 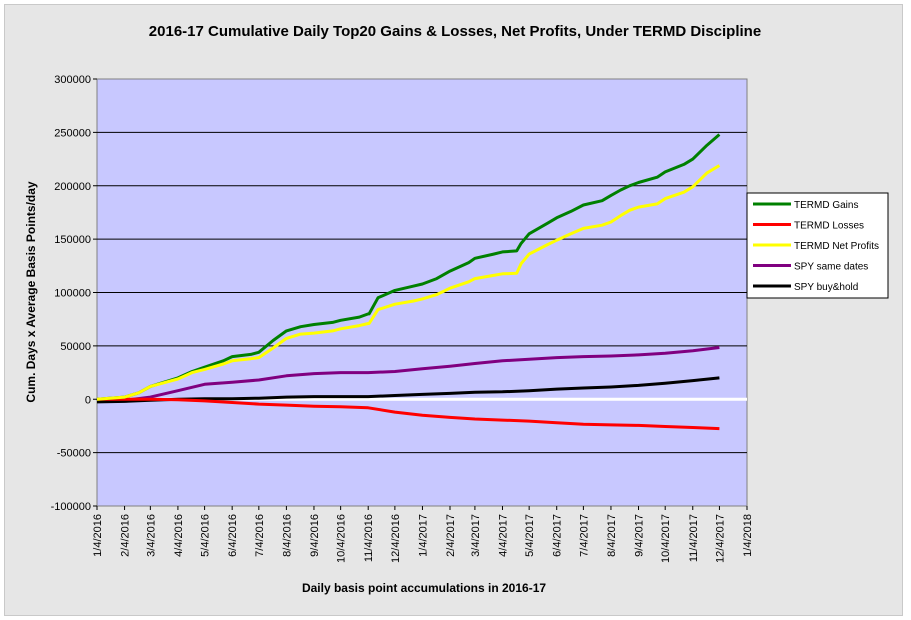 What do you see at coordinates (75, 347) in the screenshot?
I see `y-tick-label: 50000` at bounding box center [75, 347].